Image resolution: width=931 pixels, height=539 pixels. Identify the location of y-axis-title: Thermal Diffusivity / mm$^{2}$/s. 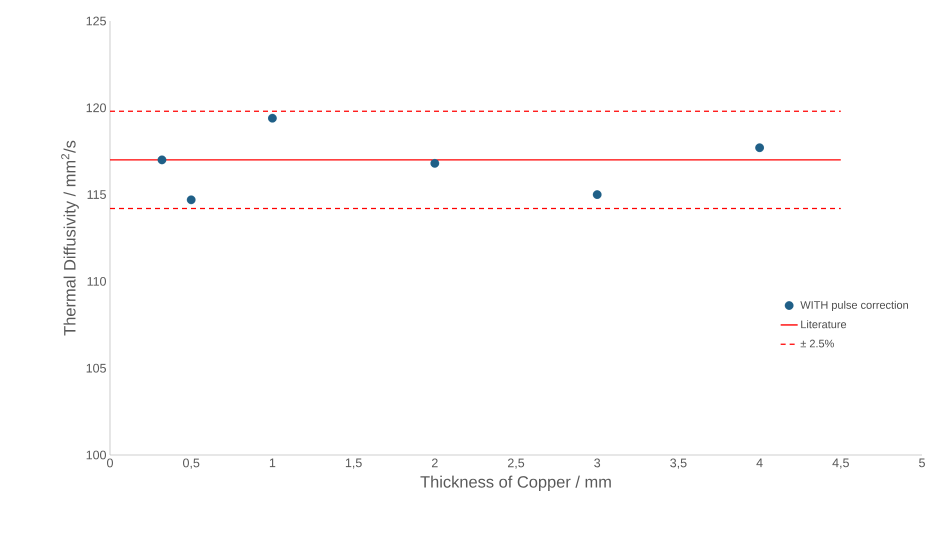
(70, 238).